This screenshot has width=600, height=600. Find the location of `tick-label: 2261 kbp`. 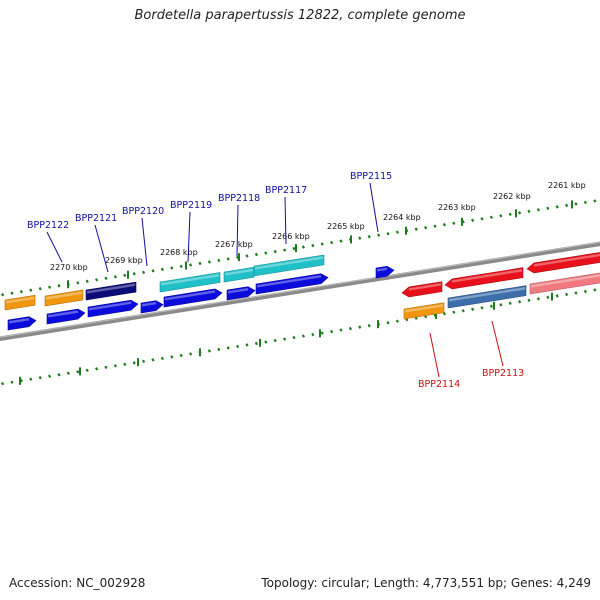

tick-label: 2261 kbp is located at coordinates (567, 185).